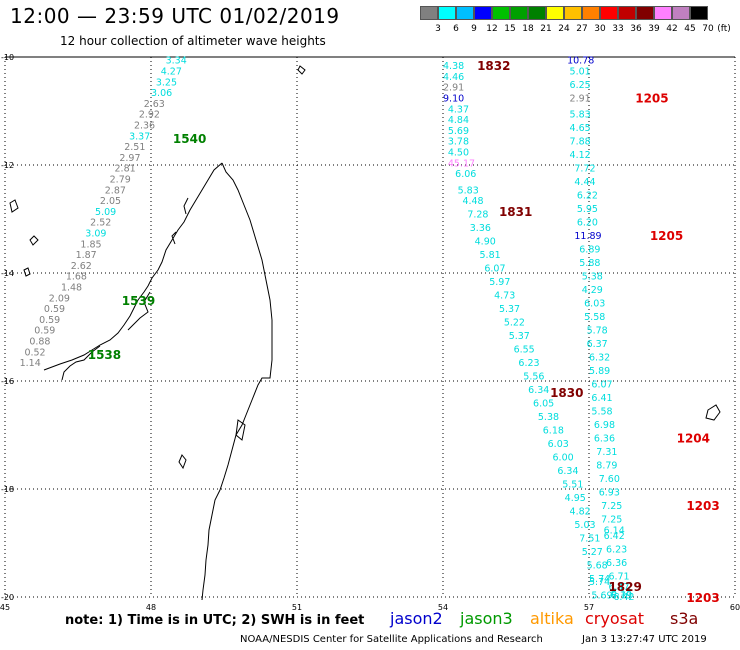 This screenshot has height=650, width=740. Describe the element at coordinates (105, 212) in the screenshot. I see `wave-height-value: 5.09` at that location.